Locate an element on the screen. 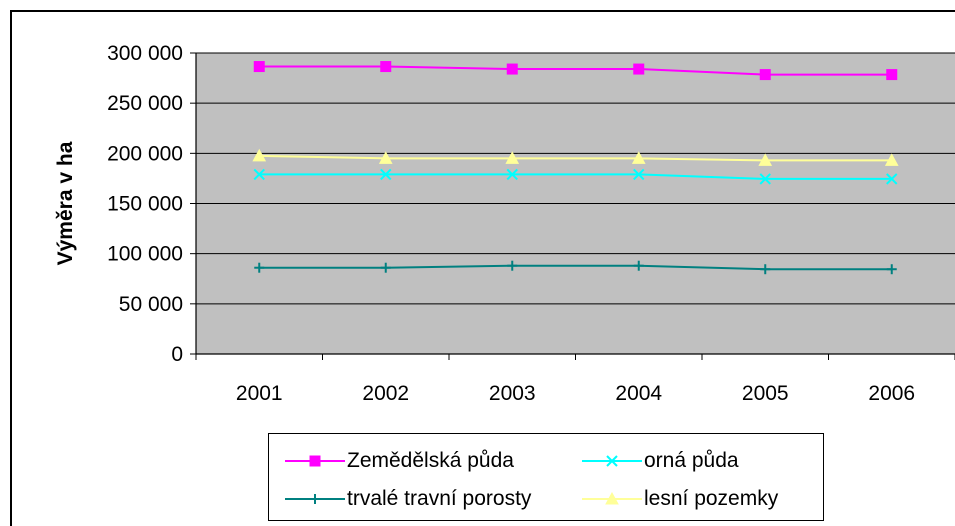  x-tick-label: 2004 is located at coordinates (638, 393).